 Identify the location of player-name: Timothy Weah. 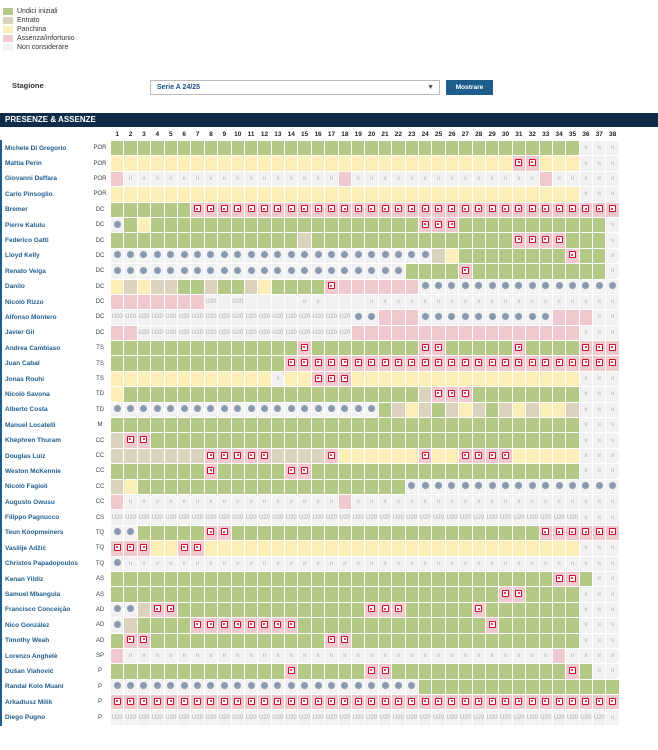
(45, 640).